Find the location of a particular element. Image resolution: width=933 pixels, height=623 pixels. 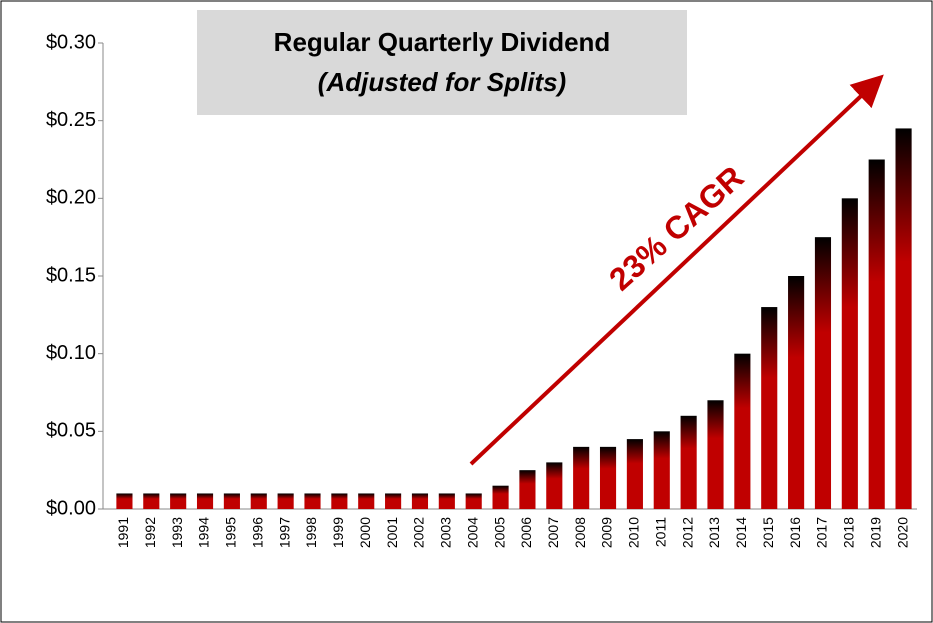

x-tick-label: 1993 is located at coordinates (177, 532).